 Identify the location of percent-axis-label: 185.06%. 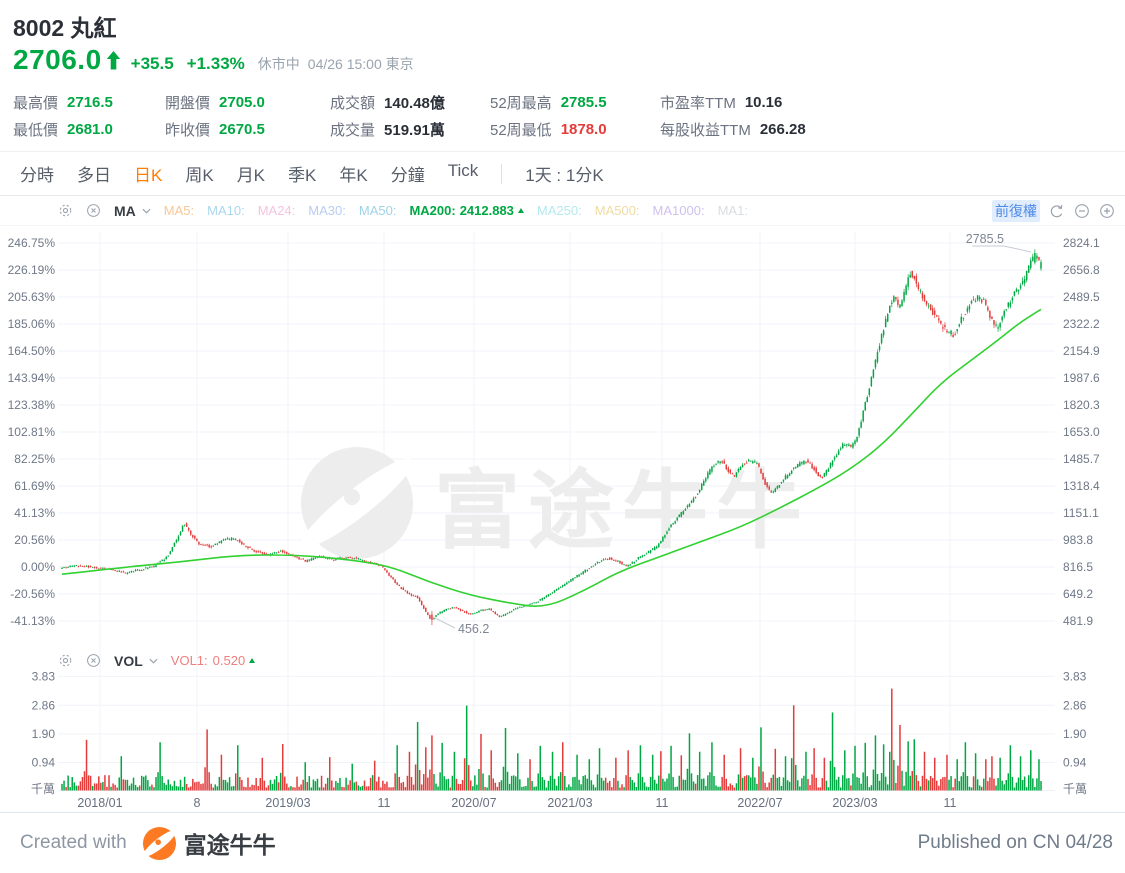
(32, 324).